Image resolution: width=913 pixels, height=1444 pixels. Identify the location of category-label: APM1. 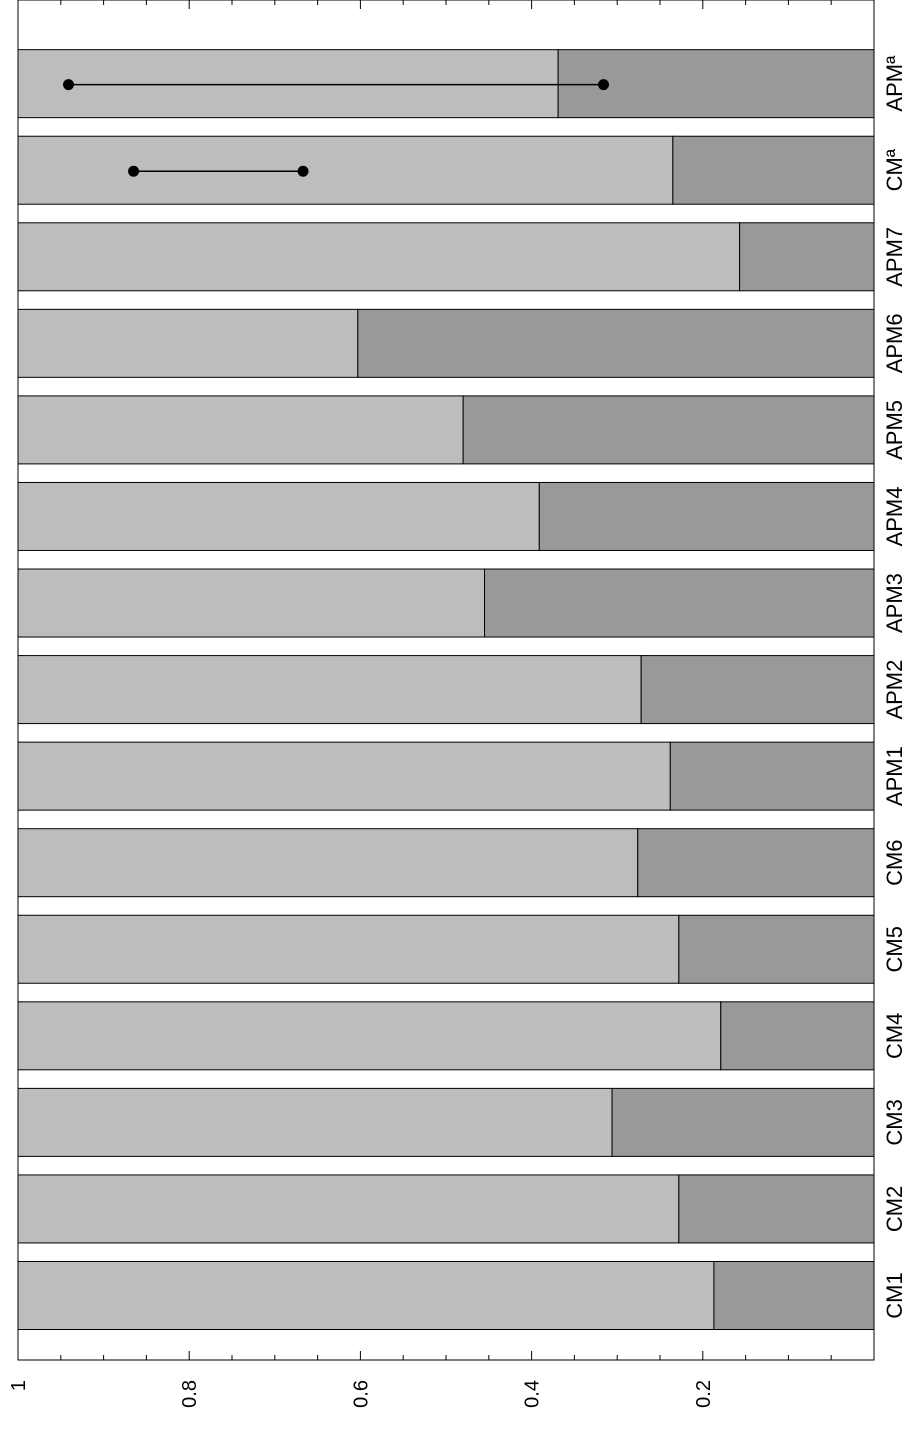
(894, 776).